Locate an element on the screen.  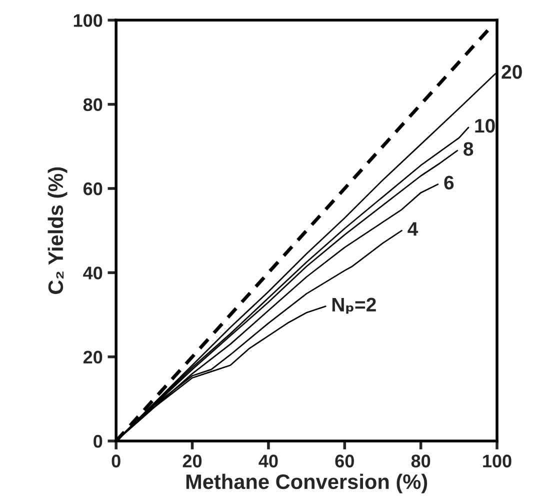
x-tick-label: 80 is located at coordinates (420, 461).